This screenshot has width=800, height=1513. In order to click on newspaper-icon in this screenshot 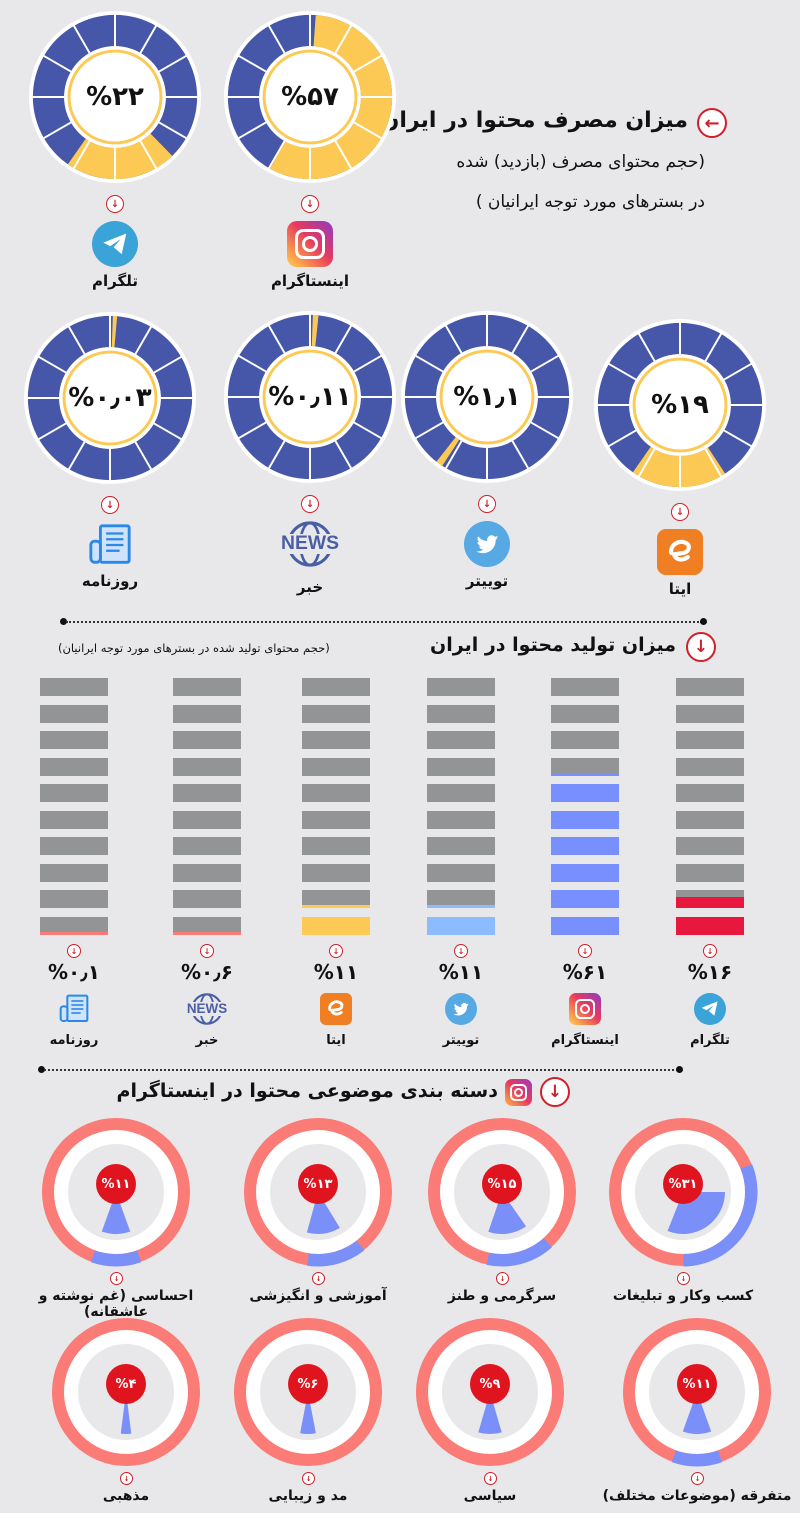, I will do `click(110, 545)`.